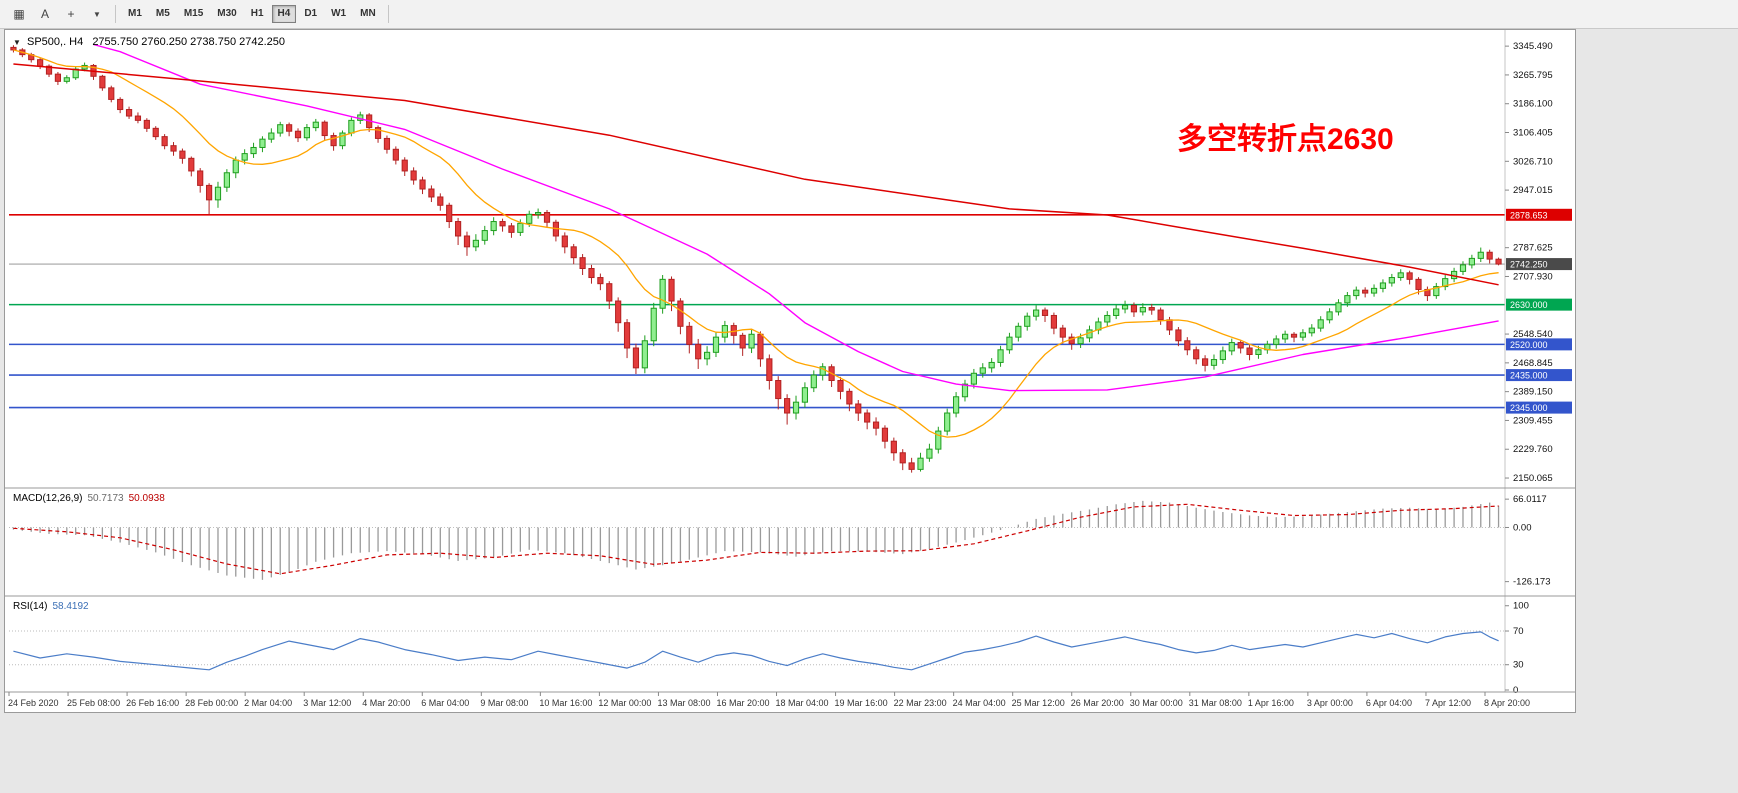 Image resolution: width=1738 pixels, height=793 pixels. Describe the element at coordinates (1448, 703) in the screenshot. I see `svg-text: 7 Apr 12:00` at that location.